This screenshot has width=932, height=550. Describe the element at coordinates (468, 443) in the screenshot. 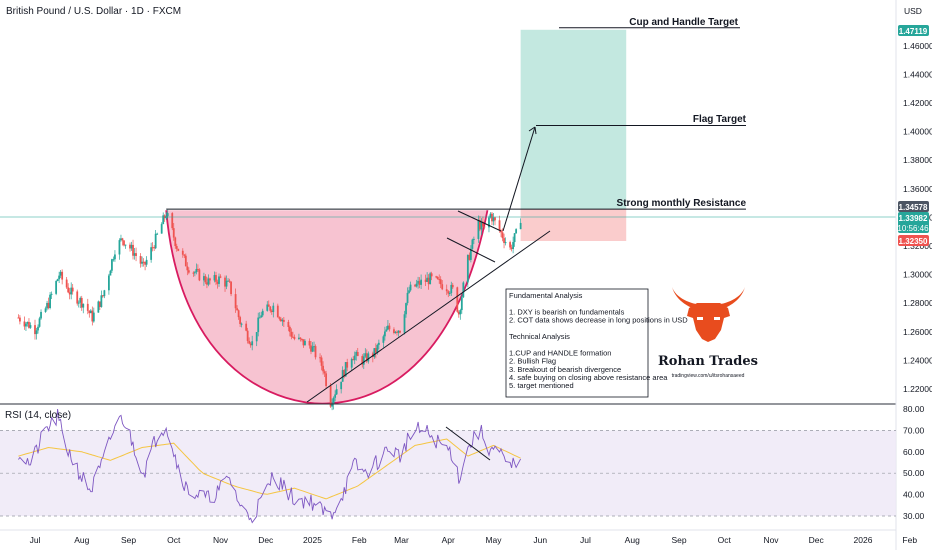

I see `rsi-divergence-line` at that location.